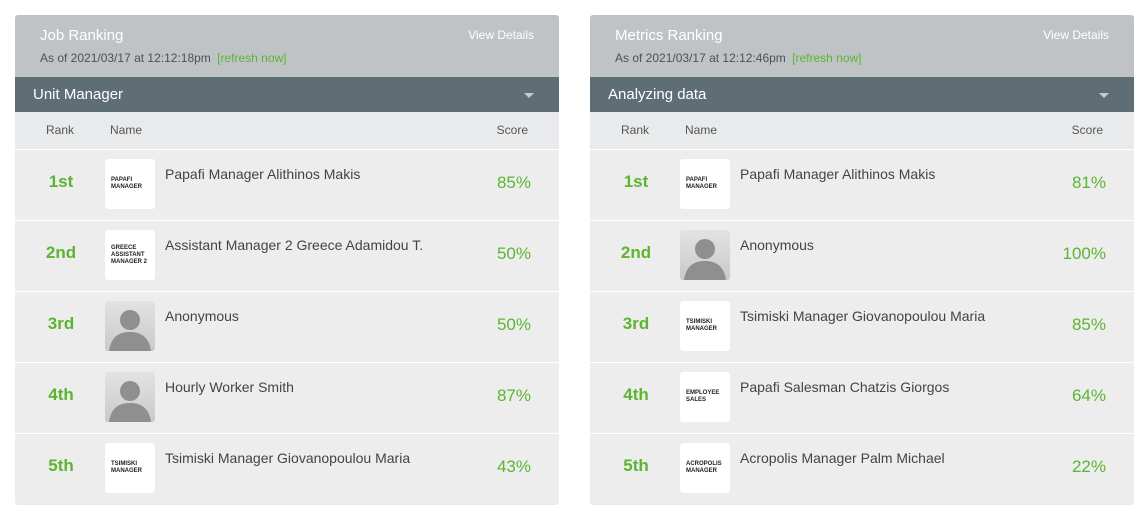 The height and width of the screenshot is (512, 1146). I want to click on panel-title: Metrics Ranking, so click(669, 35).